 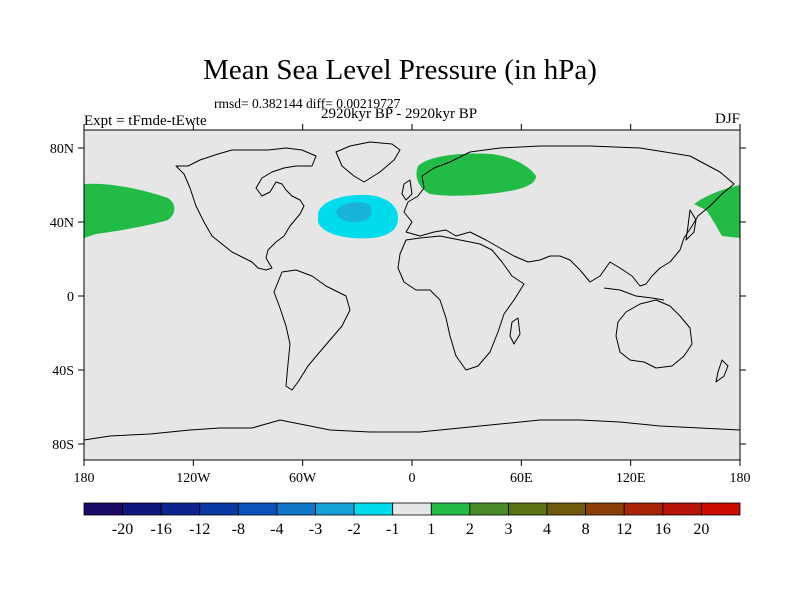 I want to click on colorbar-label: -3, so click(x=315, y=529).